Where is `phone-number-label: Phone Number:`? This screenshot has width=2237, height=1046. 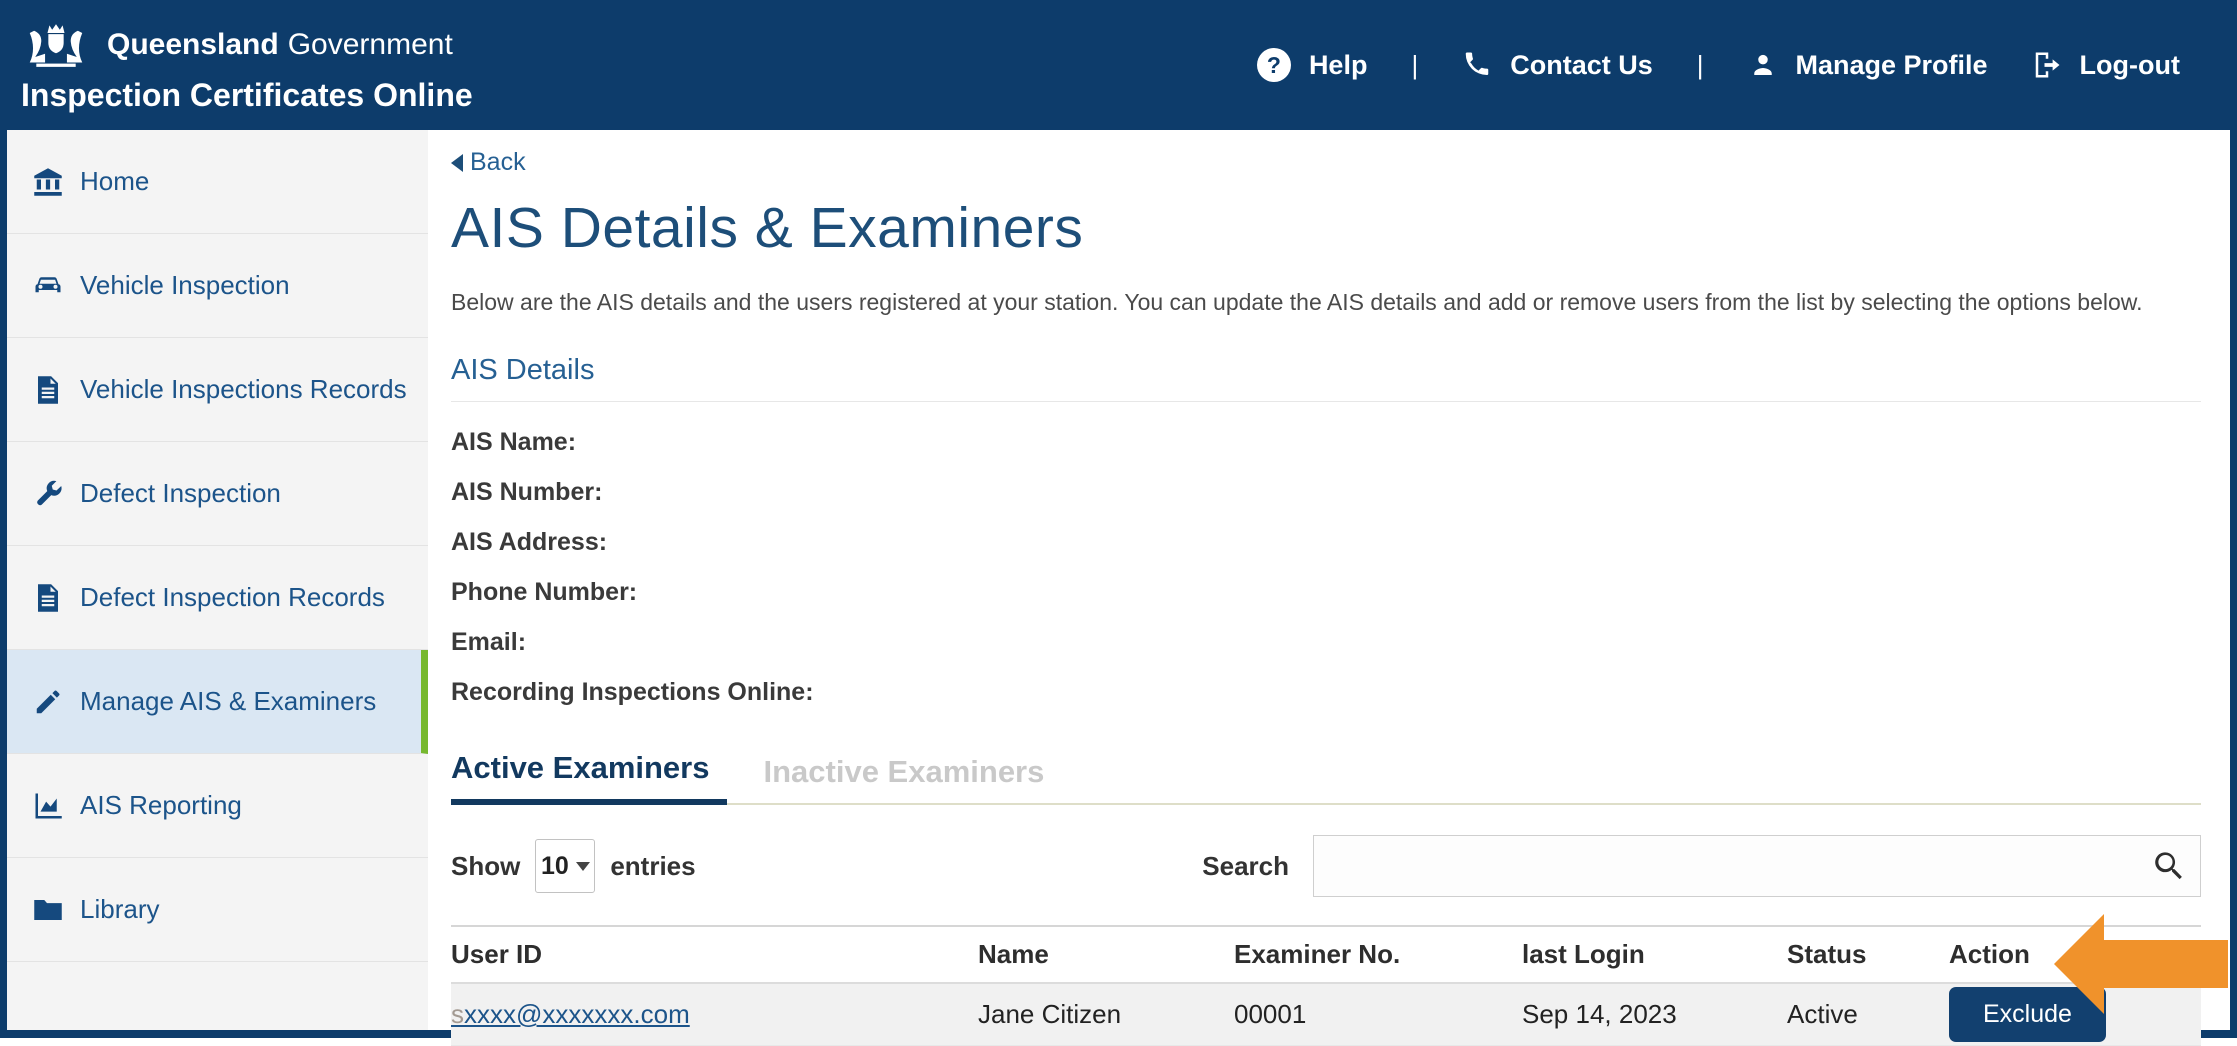
phone-number-label: Phone Number: is located at coordinates (544, 592).